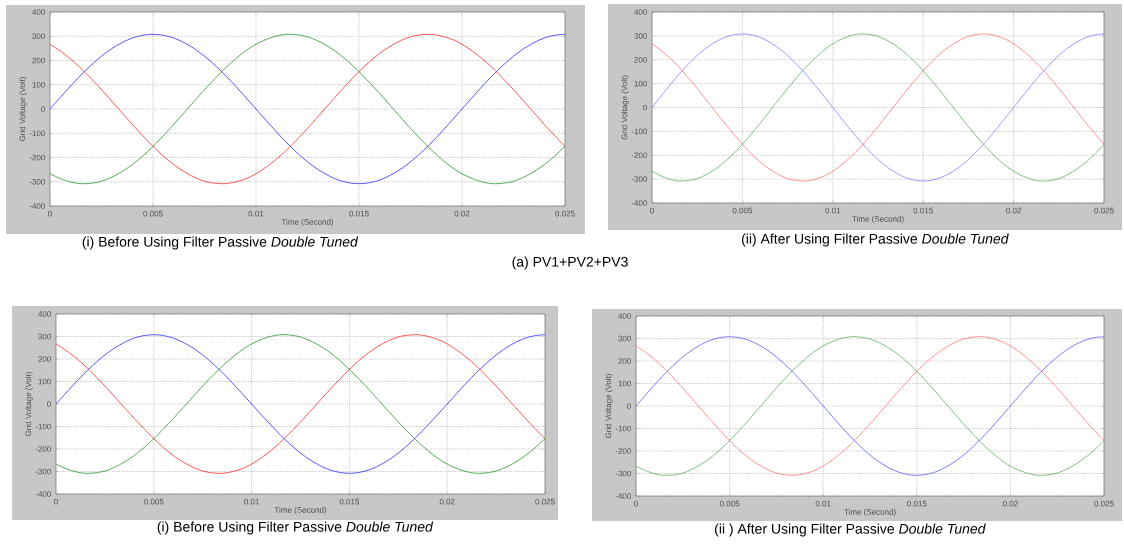 The image size is (1124, 547). Describe the element at coordinates (570, 263) in the screenshot. I see `text: (a) PV1+PV2+PV3` at that location.